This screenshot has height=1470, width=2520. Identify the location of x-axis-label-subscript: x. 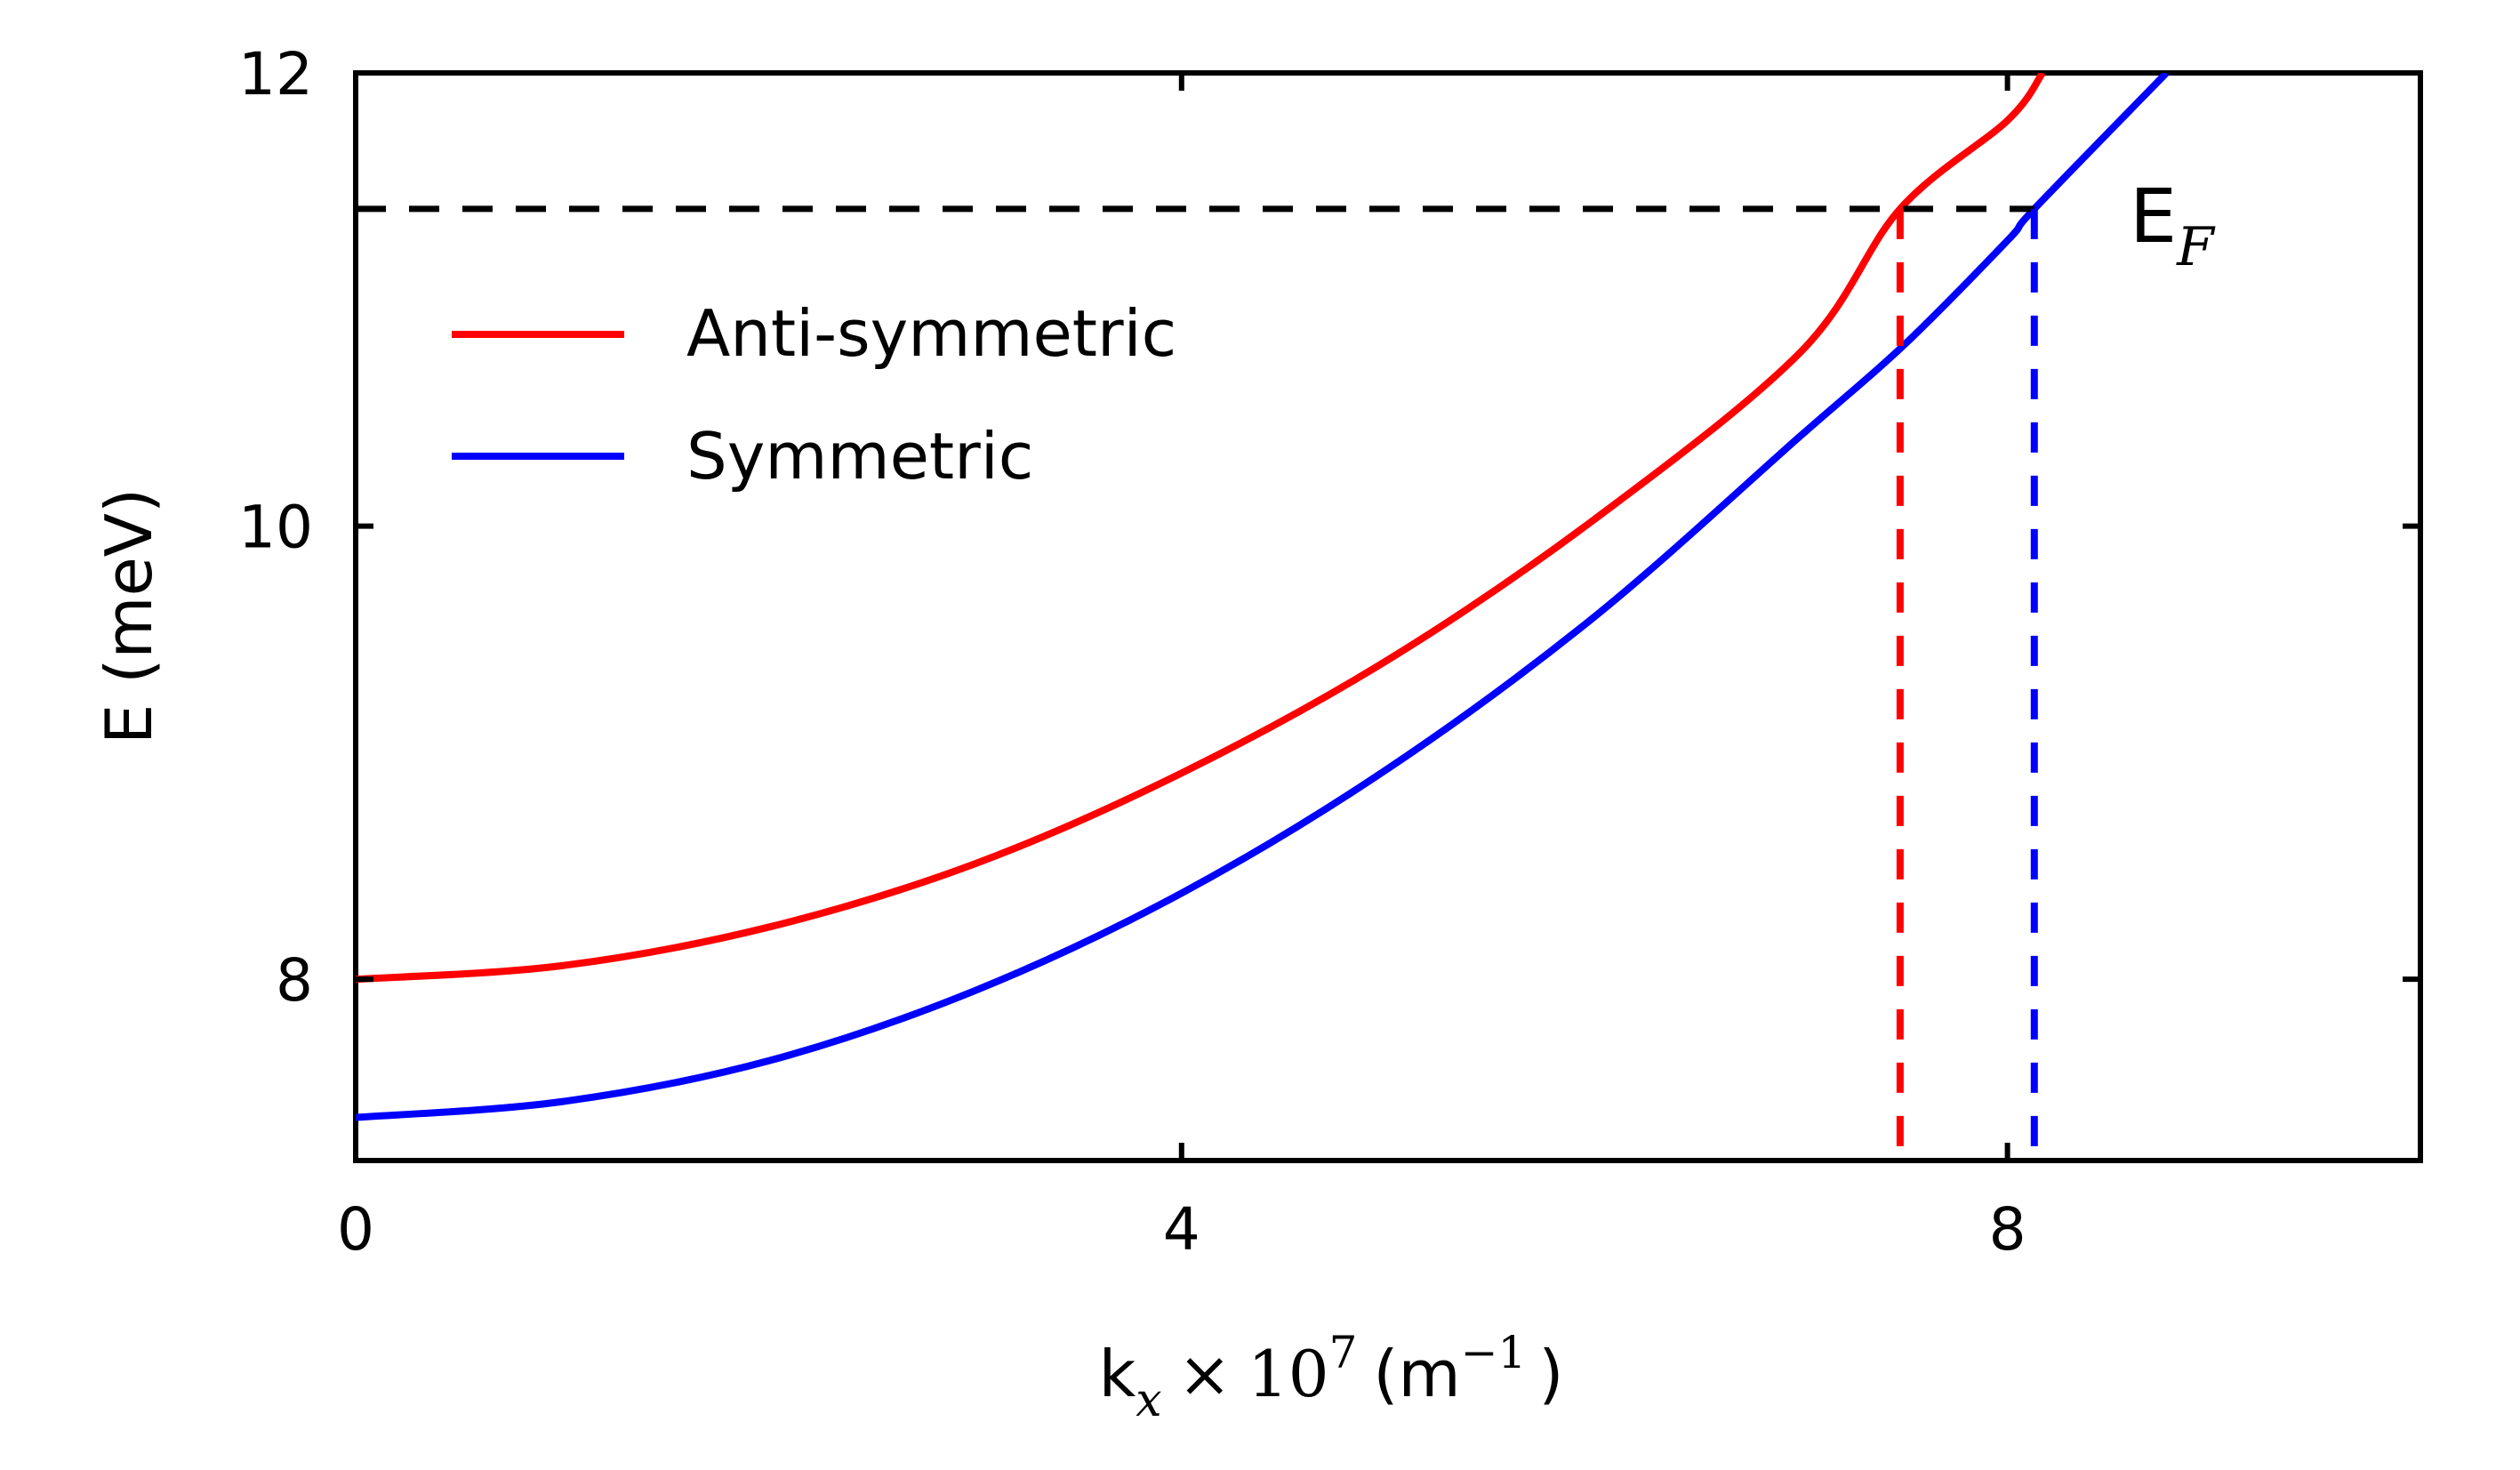
(1148, 1400).